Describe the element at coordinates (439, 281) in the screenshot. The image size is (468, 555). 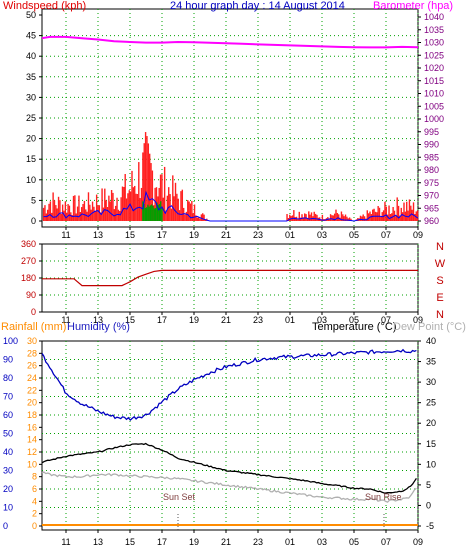
I see `compass-letter: S` at that location.